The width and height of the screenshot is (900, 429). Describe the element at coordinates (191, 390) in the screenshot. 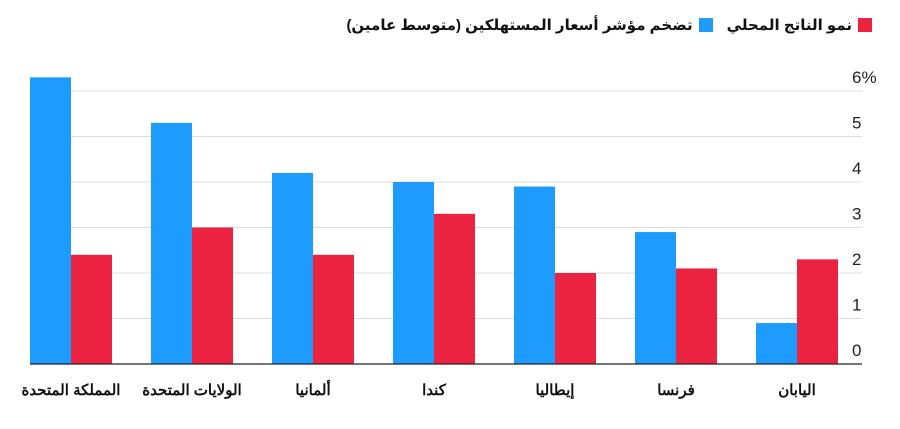

I see `x-tick-label: الولايات المتحدة` at that location.